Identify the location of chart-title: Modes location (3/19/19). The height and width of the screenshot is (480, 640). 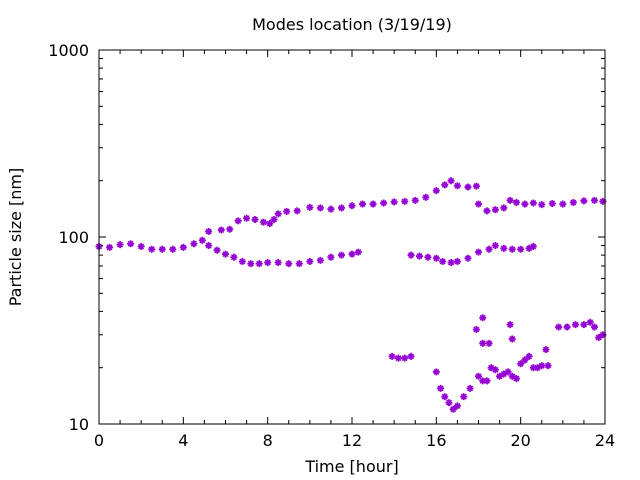
(352, 24).